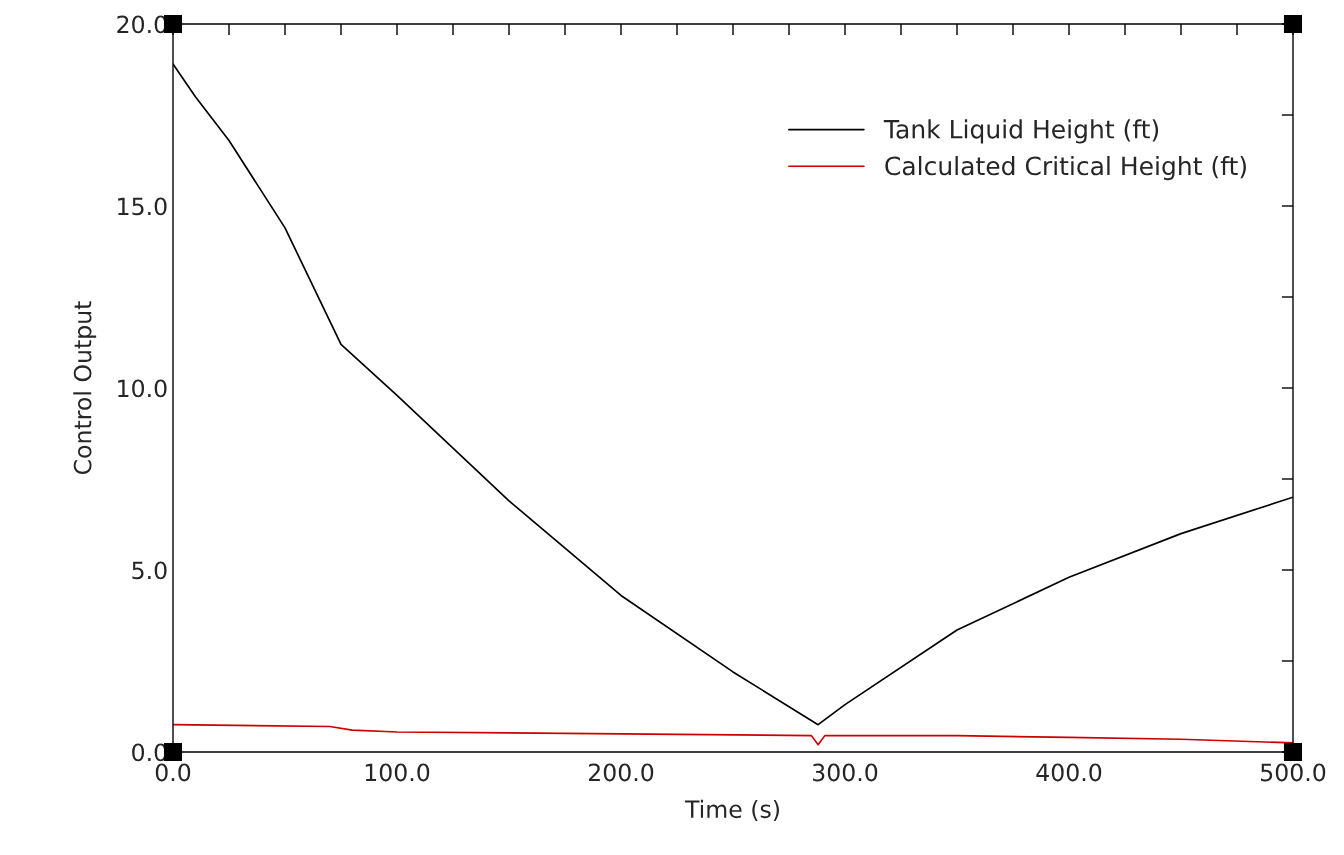 This screenshot has height=855, width=1344. I want to click on x-tick-label: 500.0, so click(1293, 772).